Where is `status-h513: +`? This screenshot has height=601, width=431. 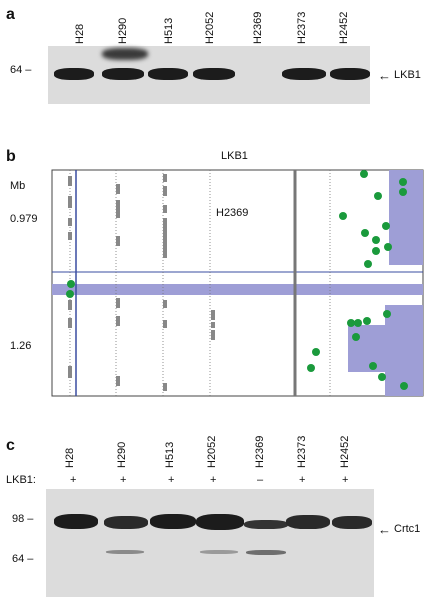 status-h513: + is located at coordinates (171, 480).